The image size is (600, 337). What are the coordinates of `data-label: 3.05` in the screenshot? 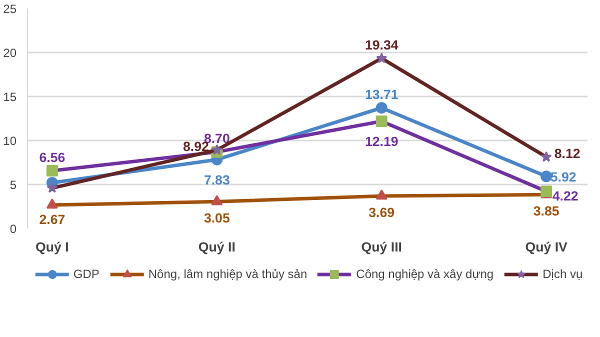 It's located at (217, 218).